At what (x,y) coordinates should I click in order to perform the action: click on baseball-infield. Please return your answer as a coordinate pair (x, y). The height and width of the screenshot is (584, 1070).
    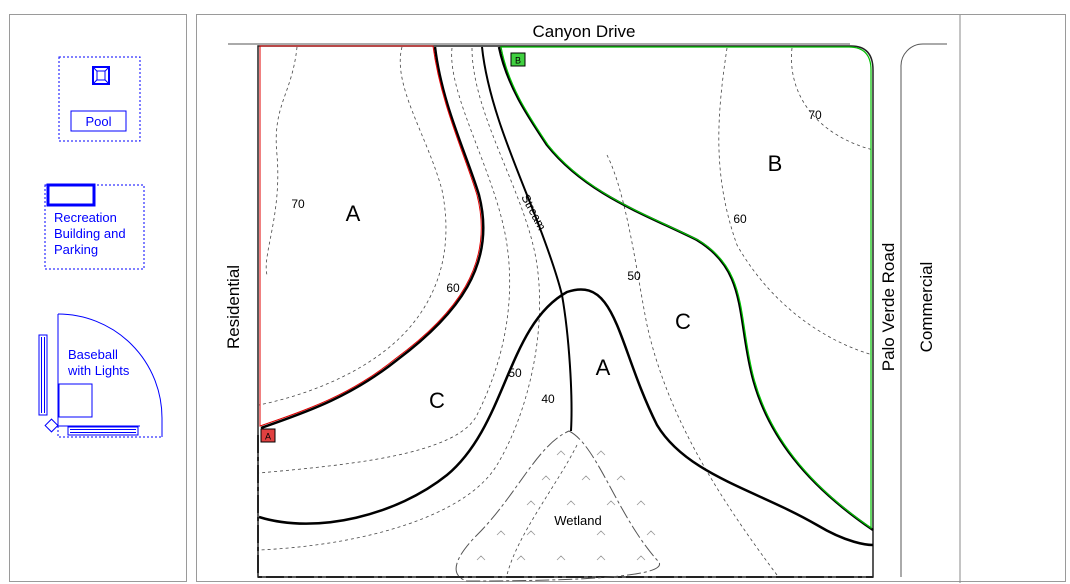
    Looking at the image, I should click on (75, 400).